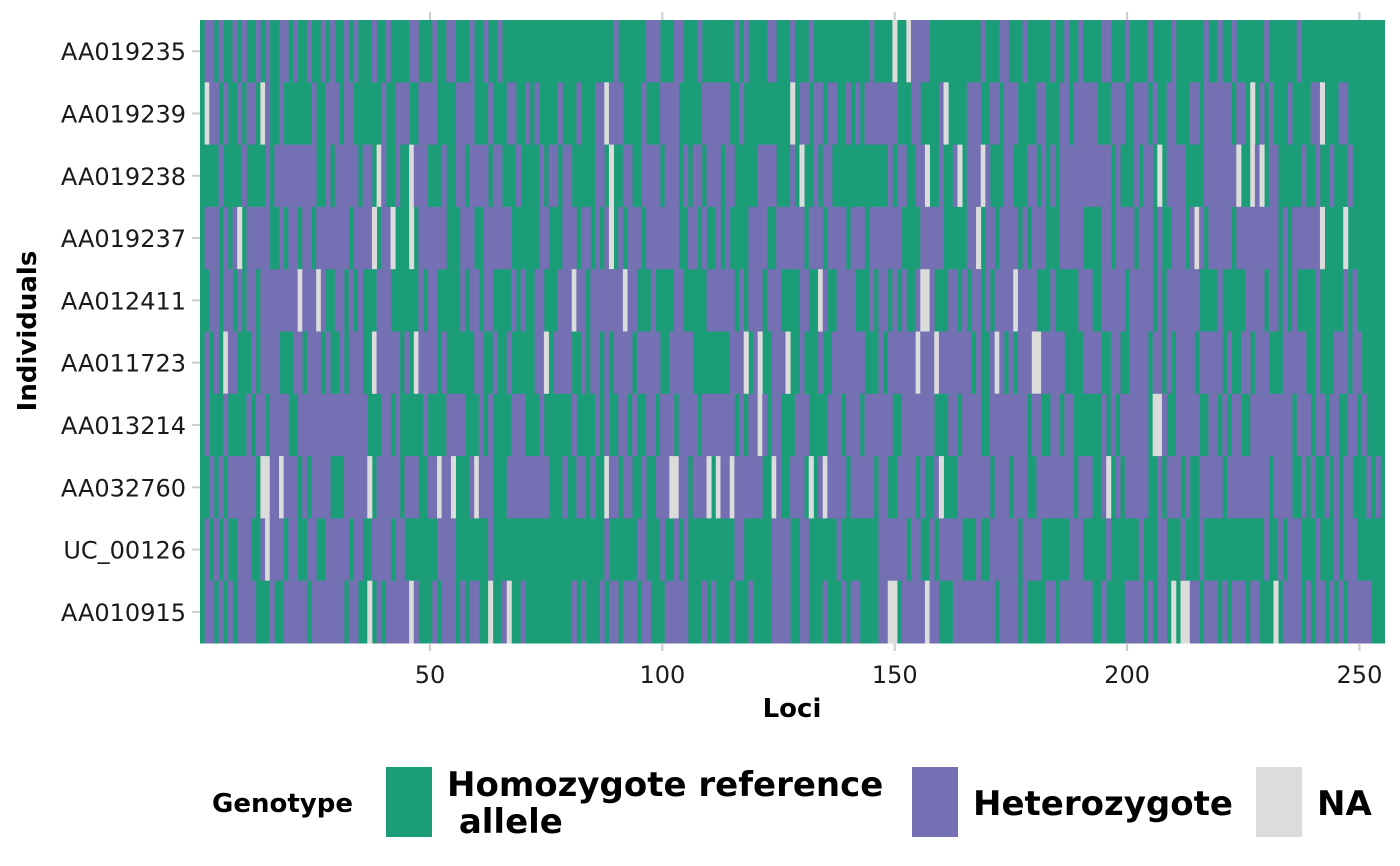 This screenshot has height=866, width=1400. I want to click on y-tick-label: AA019237, so click(123, 239).